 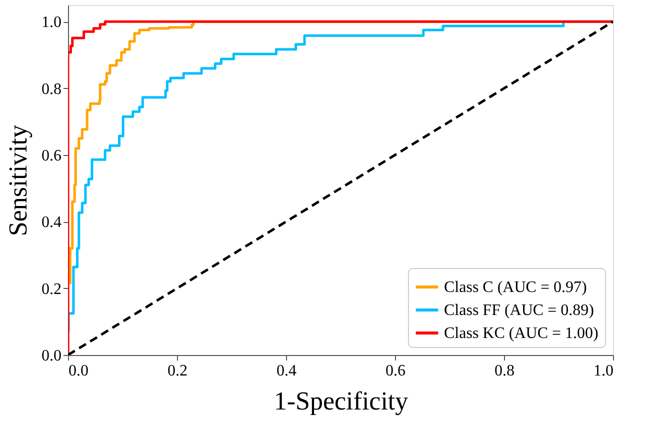 What do you see at coordinates (18, 180) in the screenshot?
I see `y-axis-title: Sensitivity` at bounding box center [18, 180].